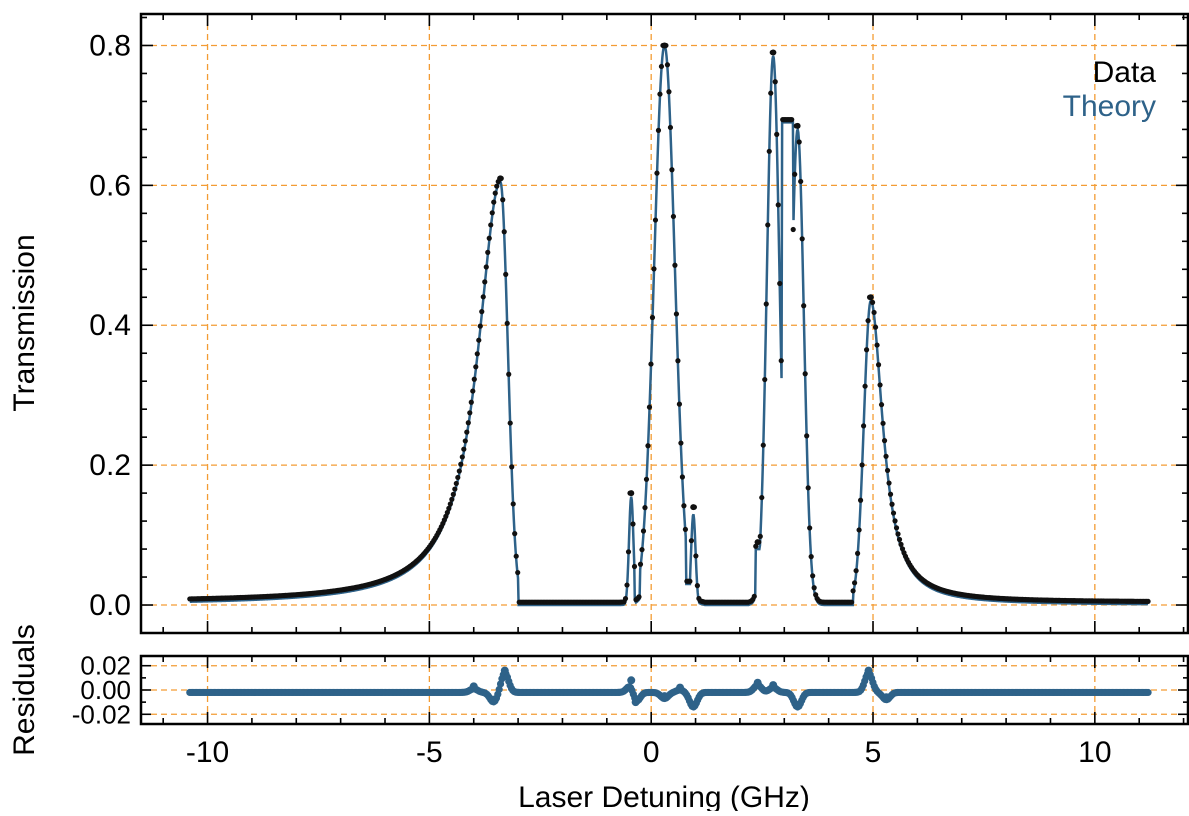 The image size is (1189, 816). What do you see at coordinates (110, 605) in the screenshot?
I see `main-y-tick-label: 0.0` at bounding box center [110, 605].